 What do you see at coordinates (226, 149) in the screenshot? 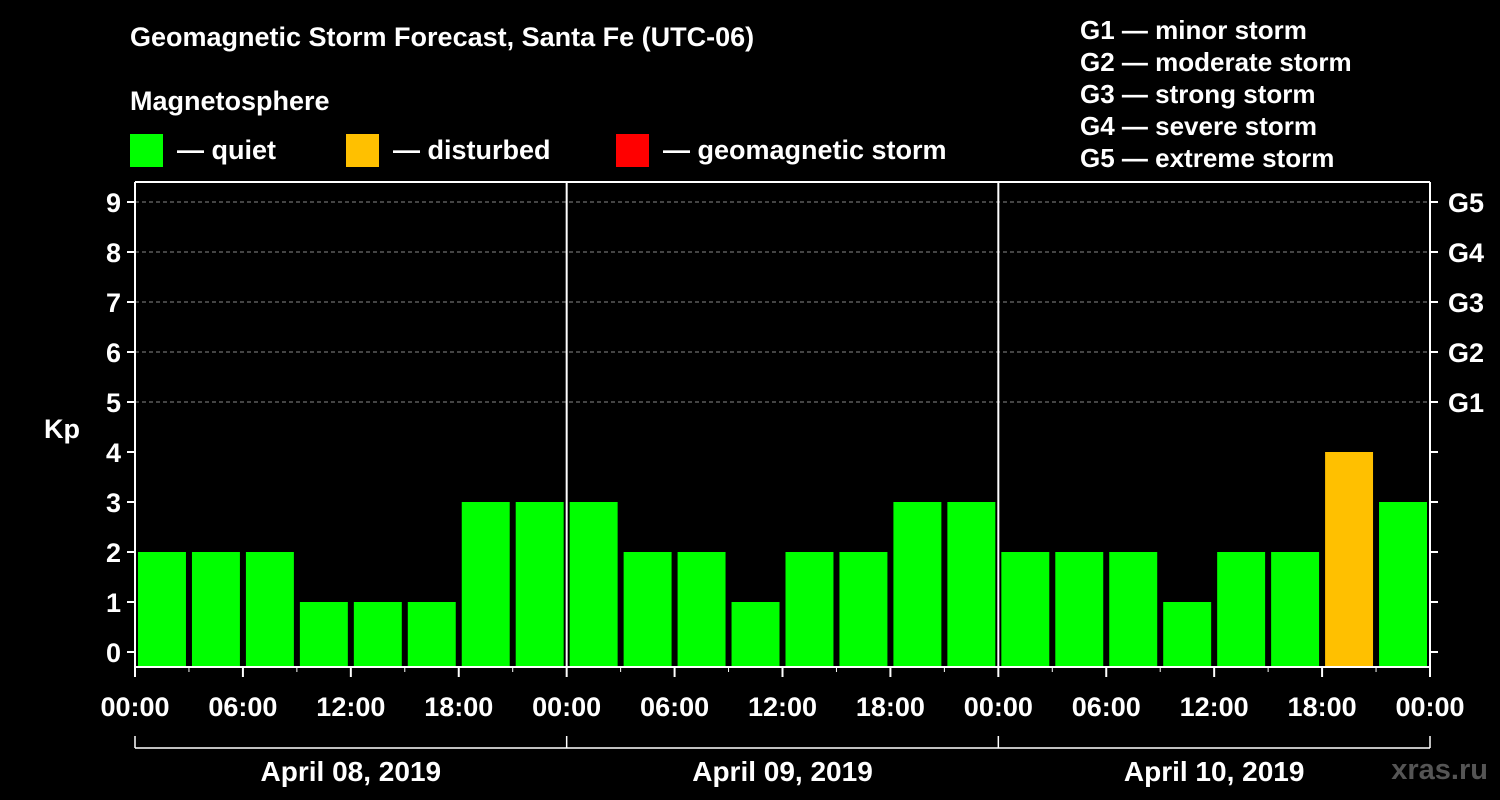
I see `legend-quiet-label: — quiet` at bounding box center [226, 149].